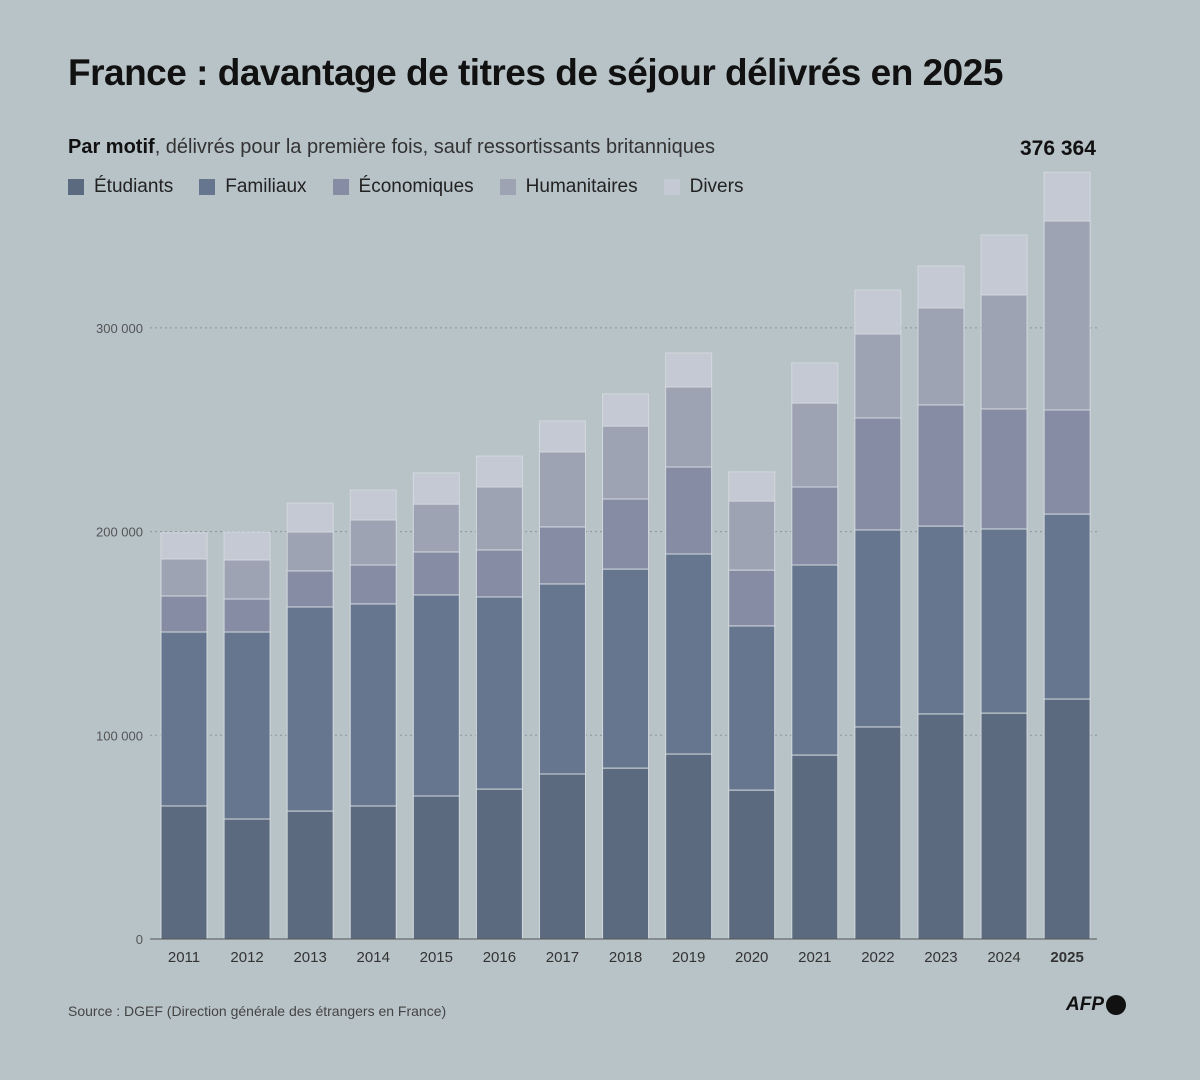 The width and height of the screenshot is (1200, 1080). I want to click on legend-item: Économiques, so click(403, 187).